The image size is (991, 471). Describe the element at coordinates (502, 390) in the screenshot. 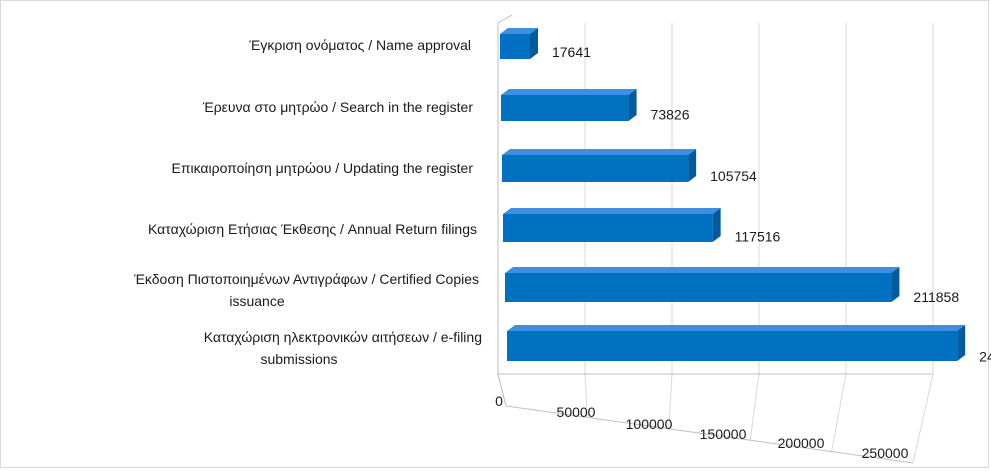

I see `floor-left-edge` at that location.